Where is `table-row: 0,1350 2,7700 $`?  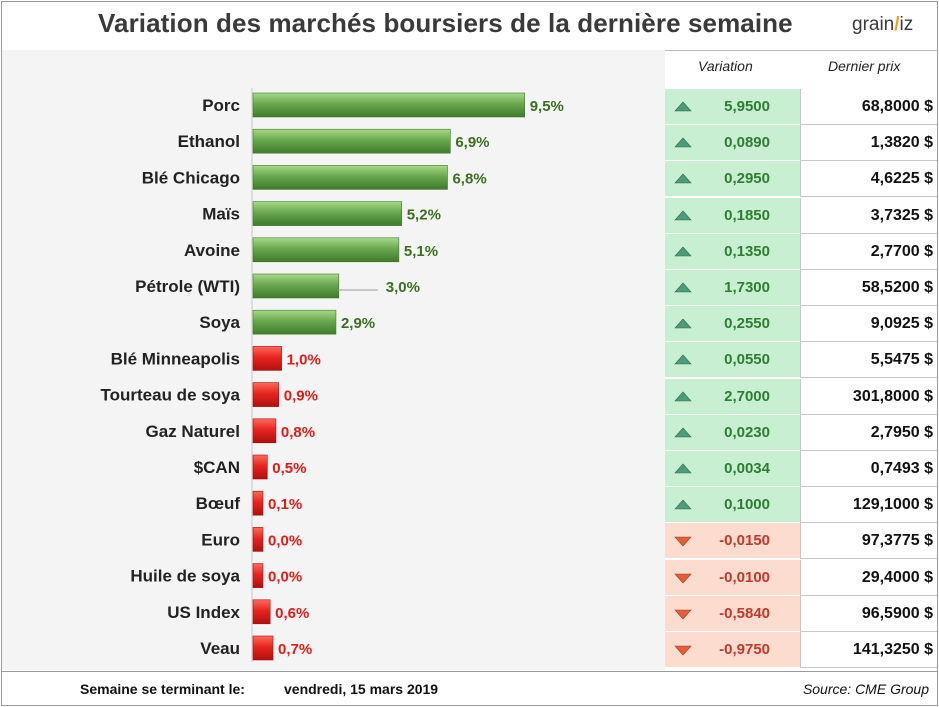
table-row: 0,1350 2,7700 $ is located at coordinates (801, 251).